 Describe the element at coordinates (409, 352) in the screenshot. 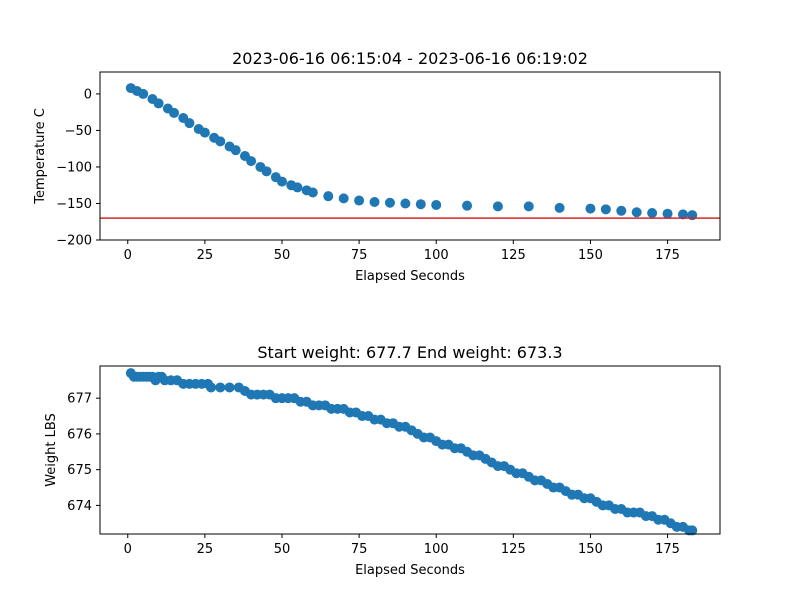

I see `weight-chart-title: Start weight: 677.7 End weight: 673.3` at that location.